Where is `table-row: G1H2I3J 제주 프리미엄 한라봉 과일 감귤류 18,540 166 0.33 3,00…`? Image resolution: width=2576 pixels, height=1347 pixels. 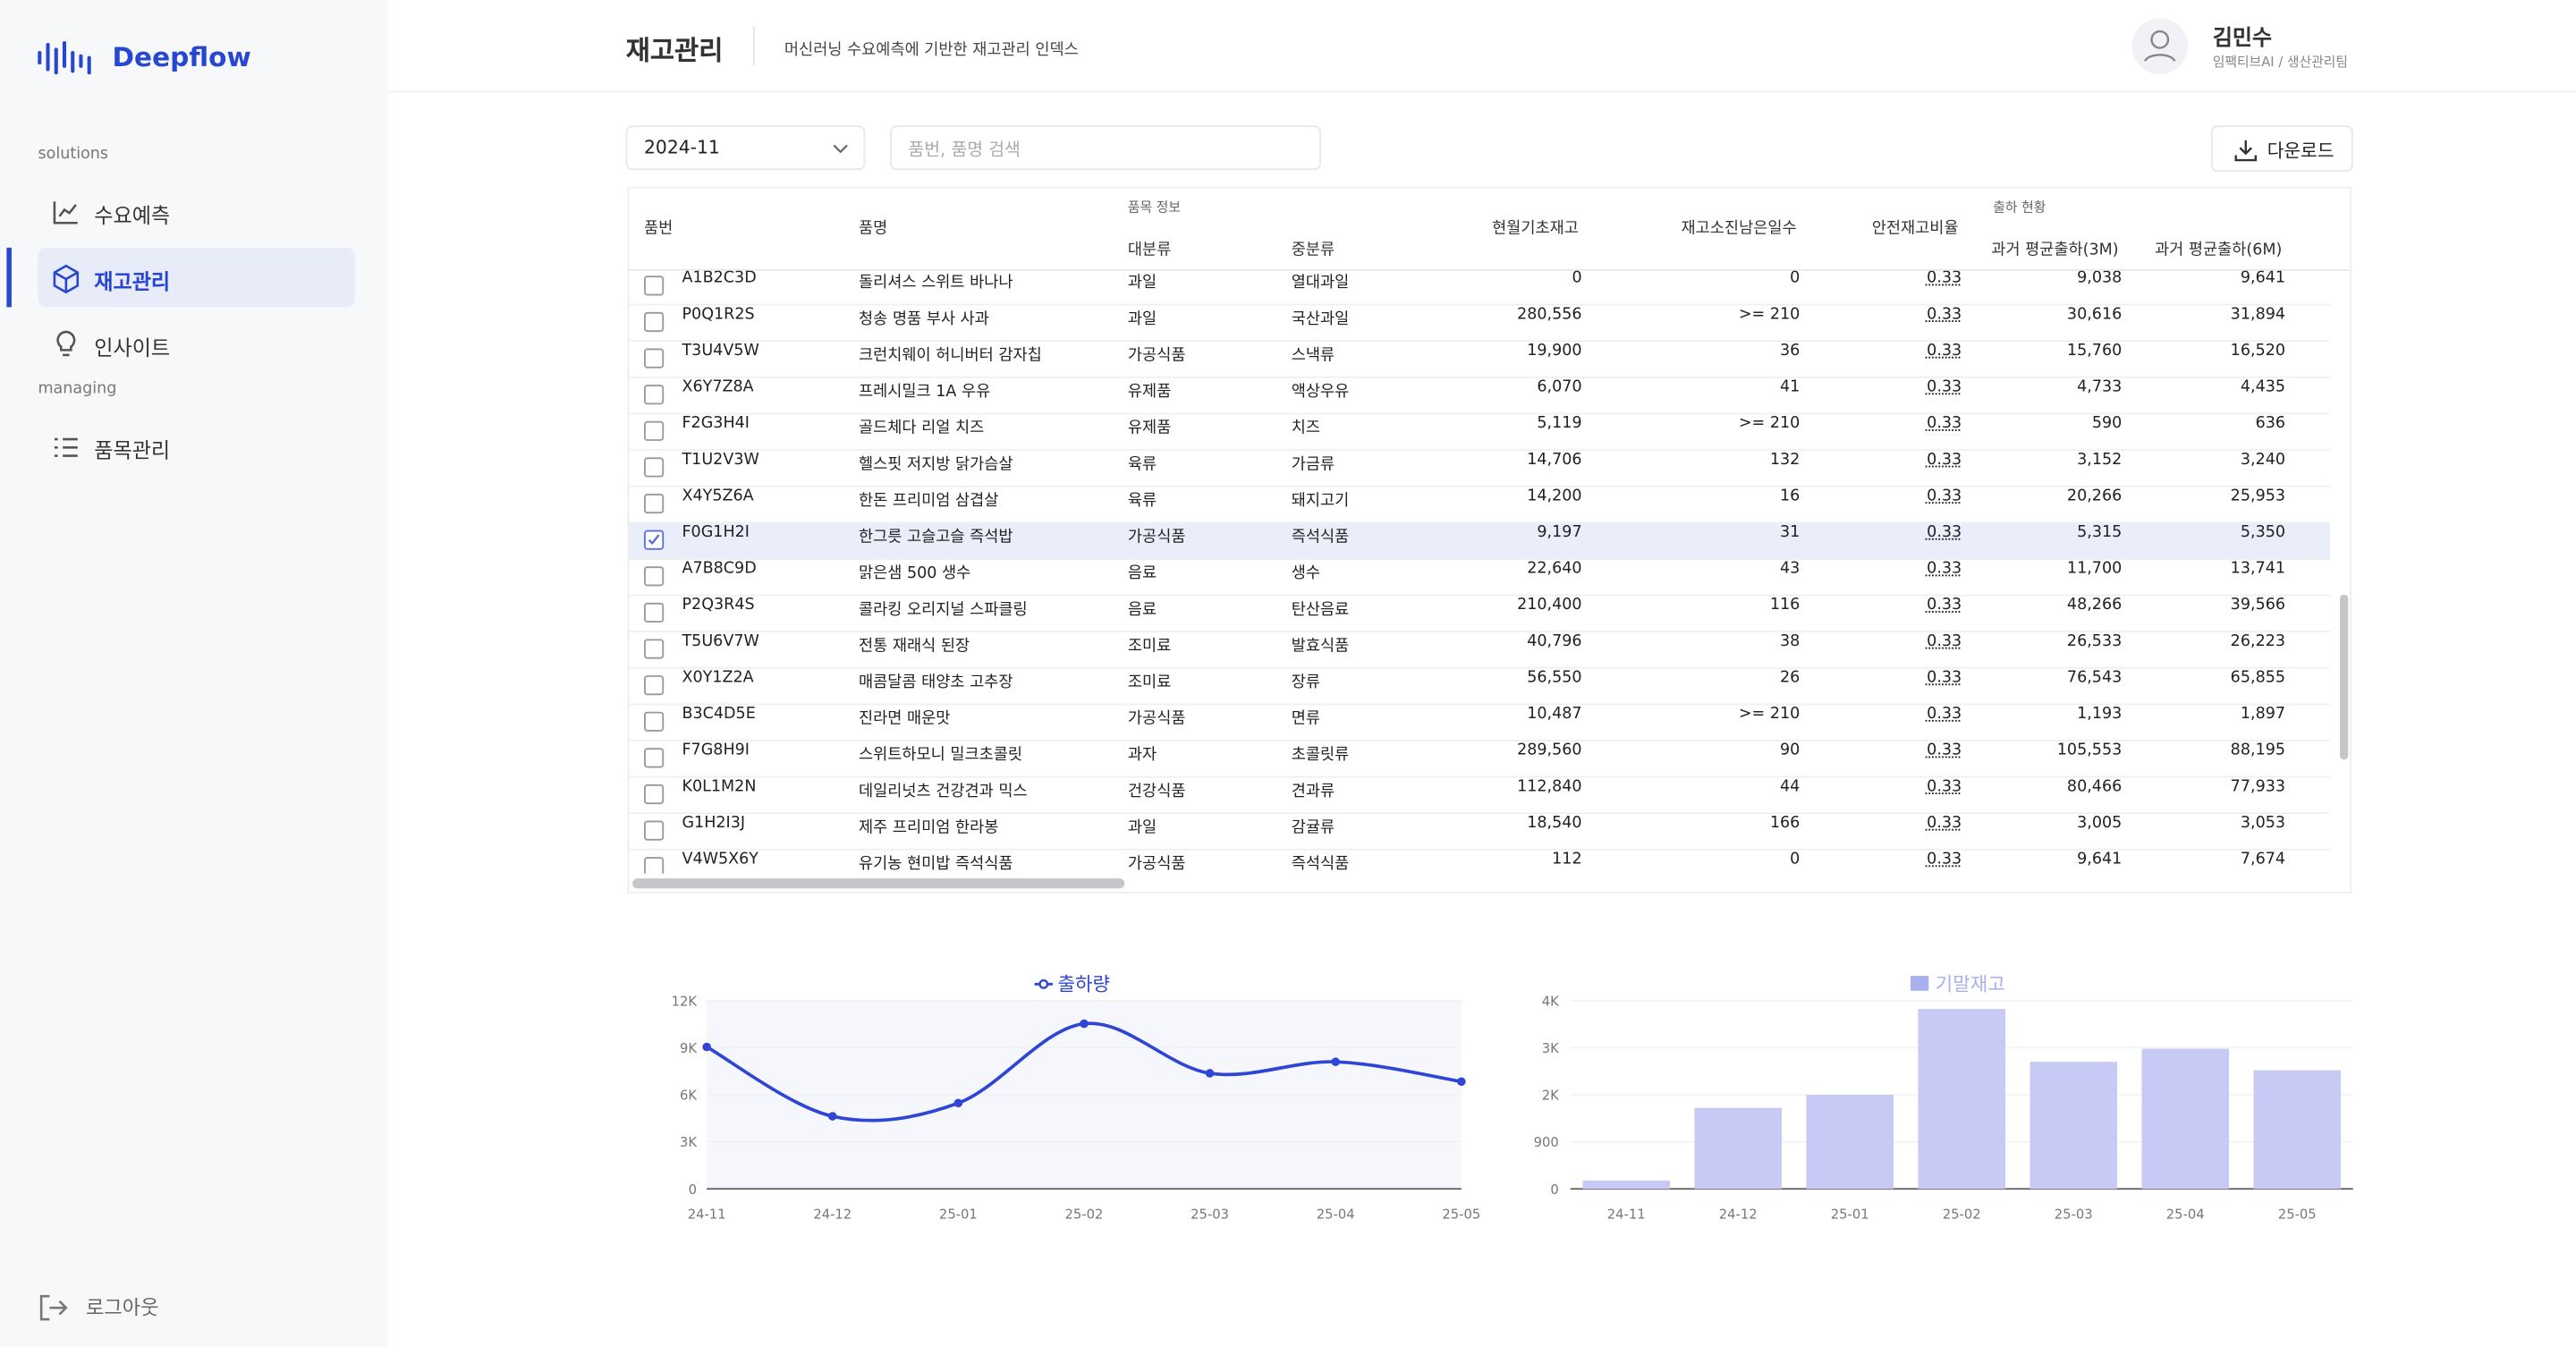 table-row: G1H2I3J 제주 프리미엄 한라봉 과일 감귤류 18,540 166 0.33 3,00… is located at coordinates (1479, 832).